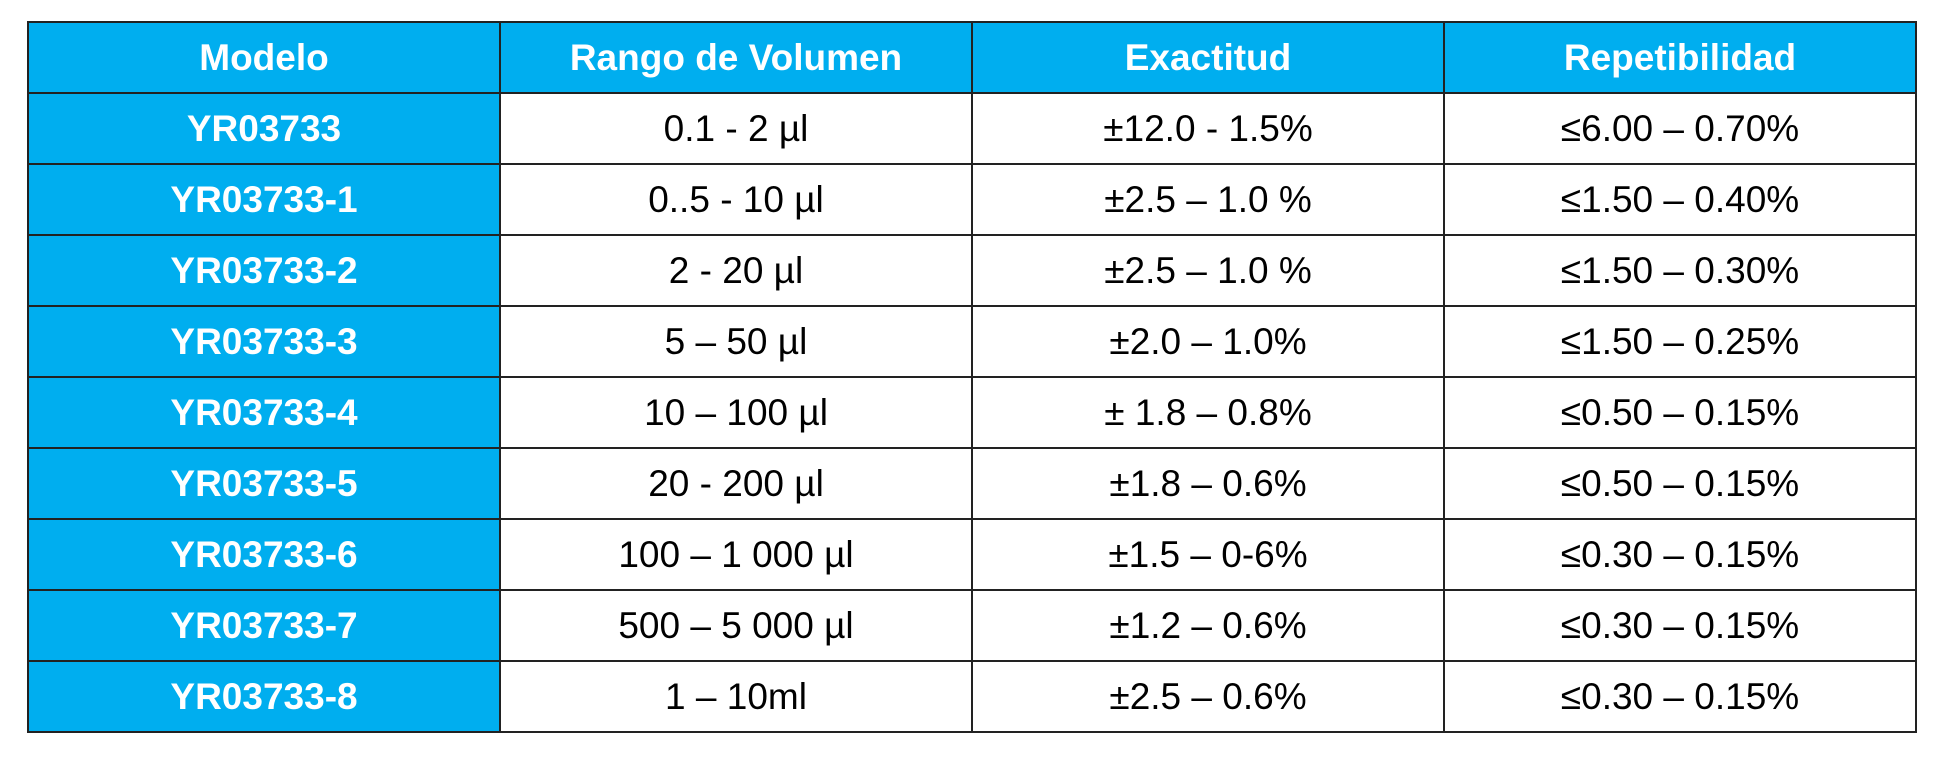 Image resolution: width=1943 pixels, height=770 pixels. What do you see at coordinates (264, 270) in the screenshot?
I see `model-cell: YR03733-2` at bounding box center [264, 270].